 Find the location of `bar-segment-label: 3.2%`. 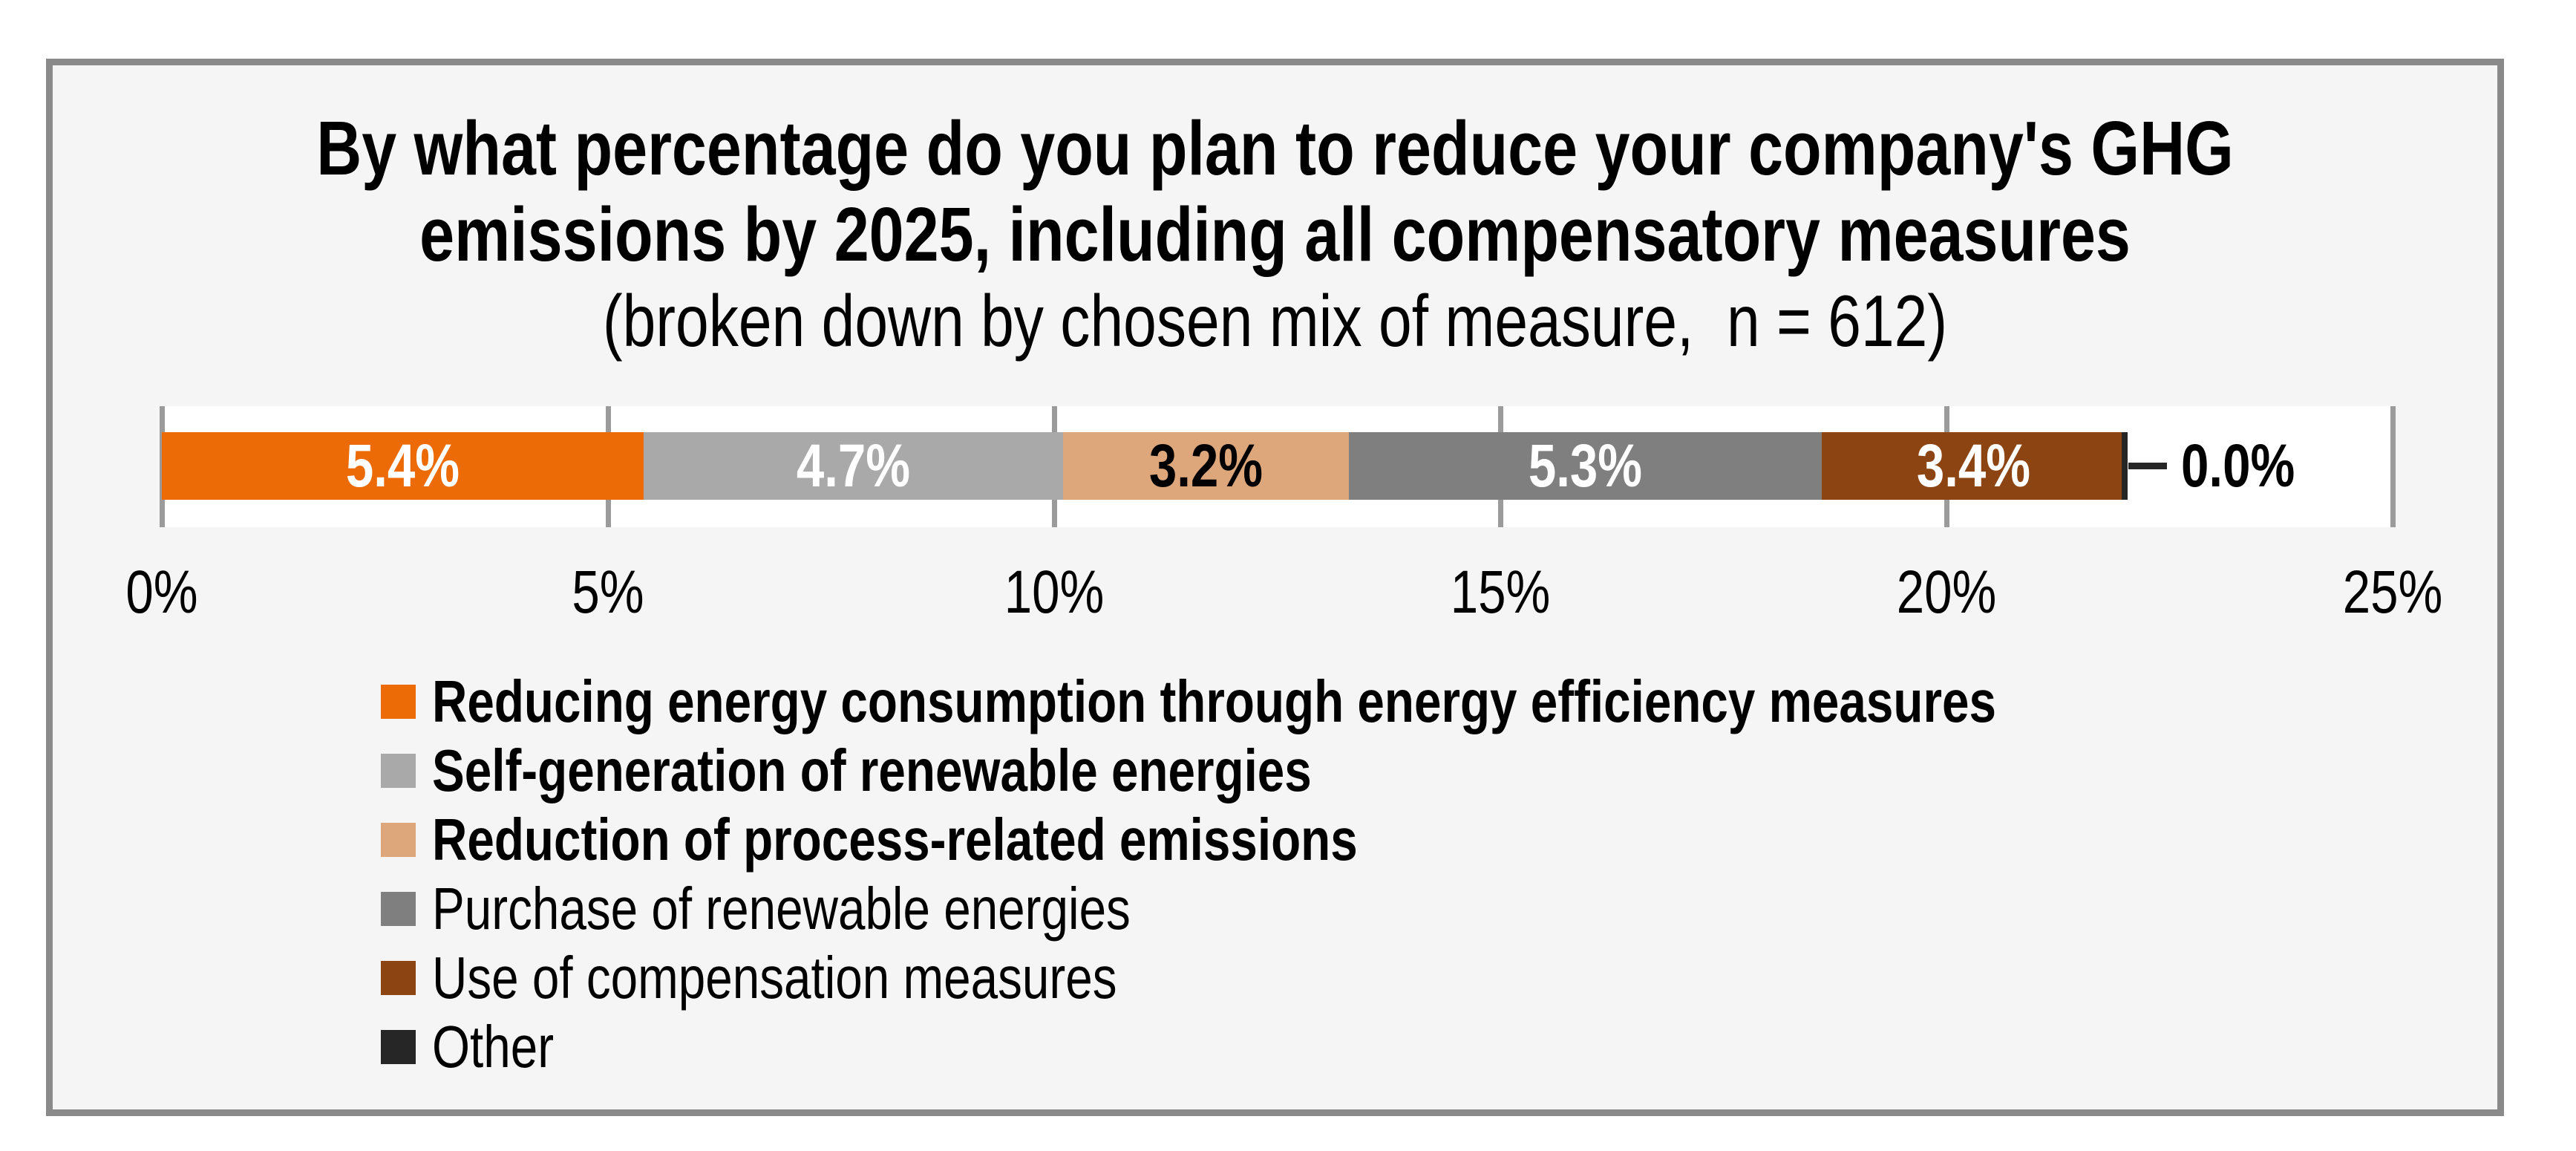

bar-segment-label: 3.2% is located at coordinates (1206, 466).